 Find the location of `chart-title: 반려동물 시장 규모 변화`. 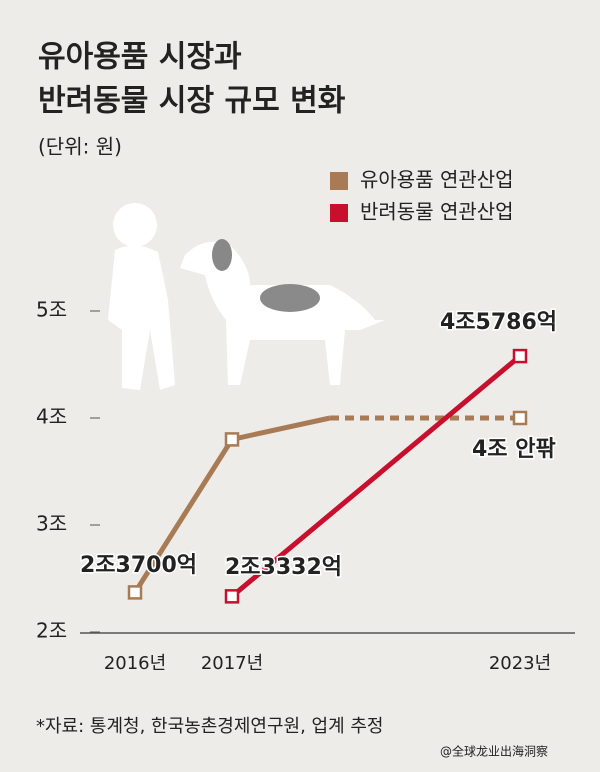

chart-title: 반려동물 시장 규모 변화 is located at coordinates (192, 101).